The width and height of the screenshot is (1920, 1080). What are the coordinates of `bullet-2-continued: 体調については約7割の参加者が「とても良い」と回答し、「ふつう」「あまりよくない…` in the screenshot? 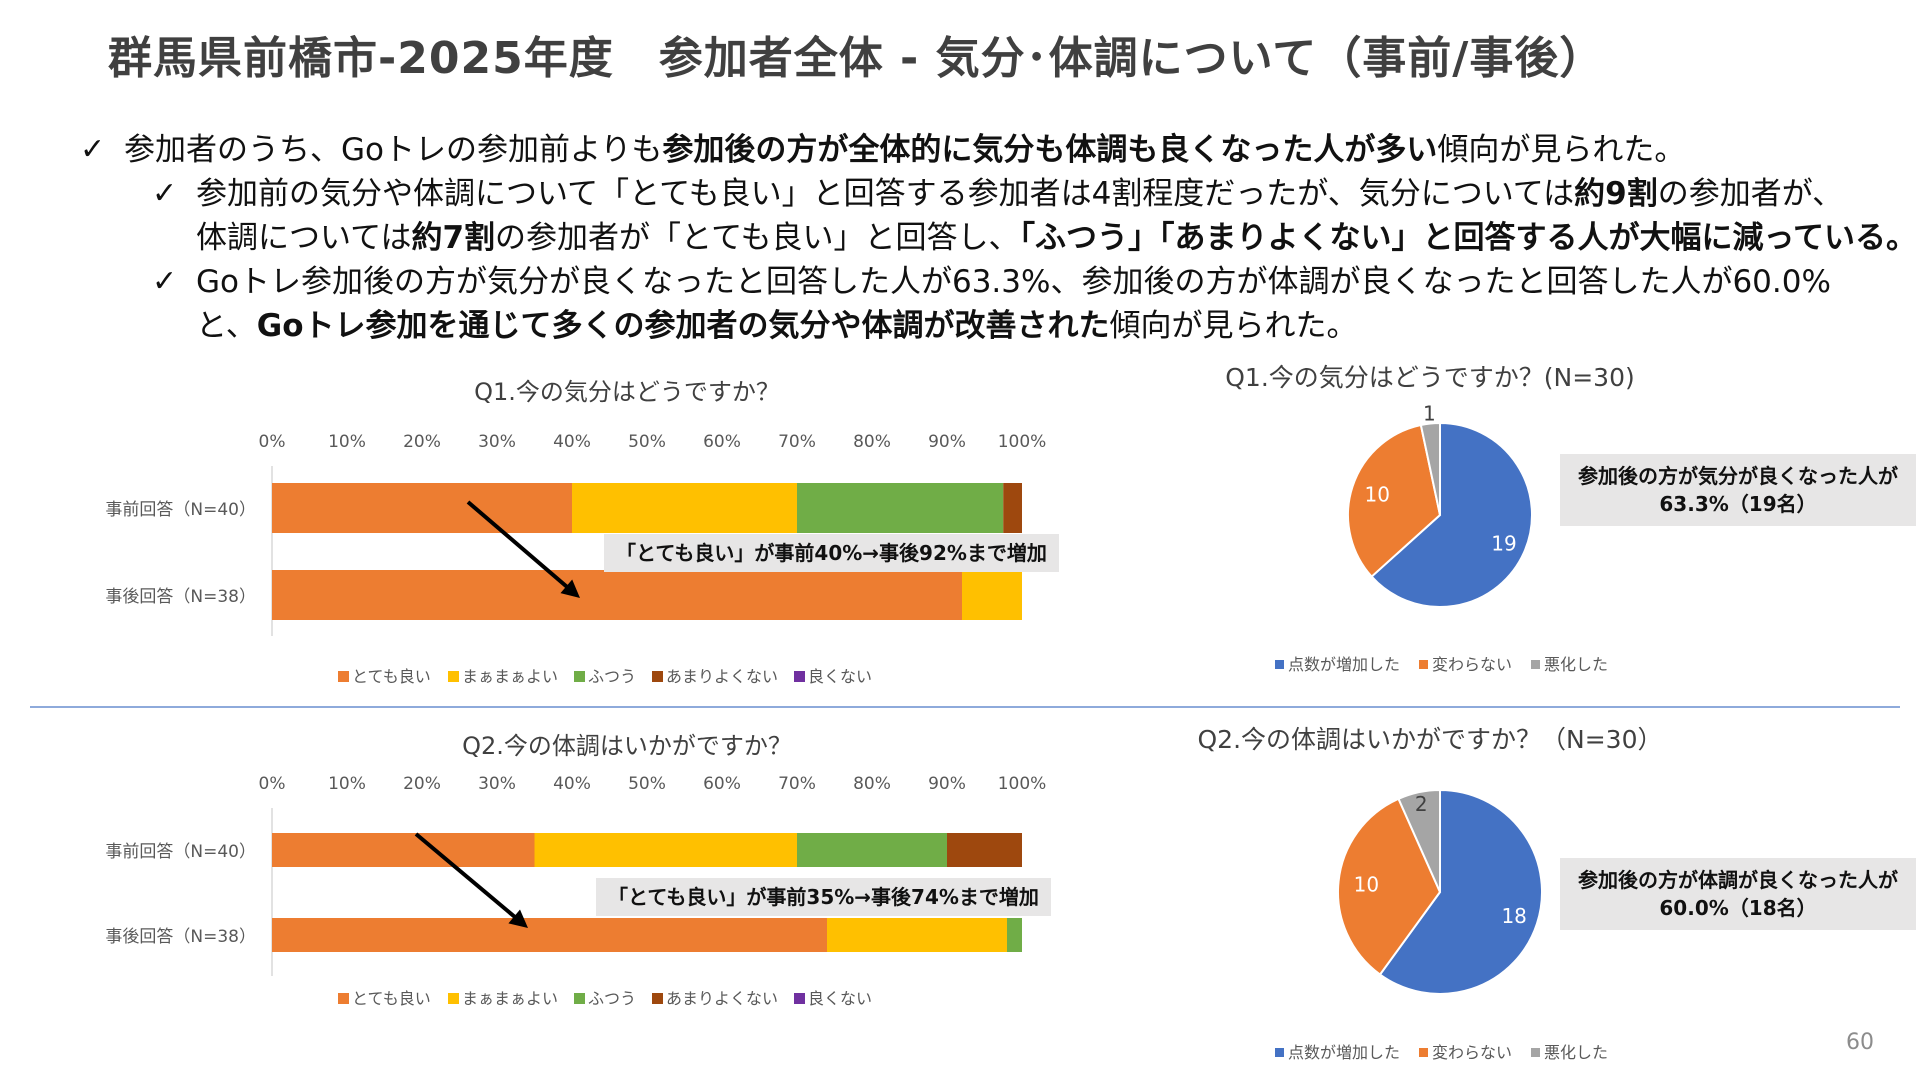 It's located at (998, 238).